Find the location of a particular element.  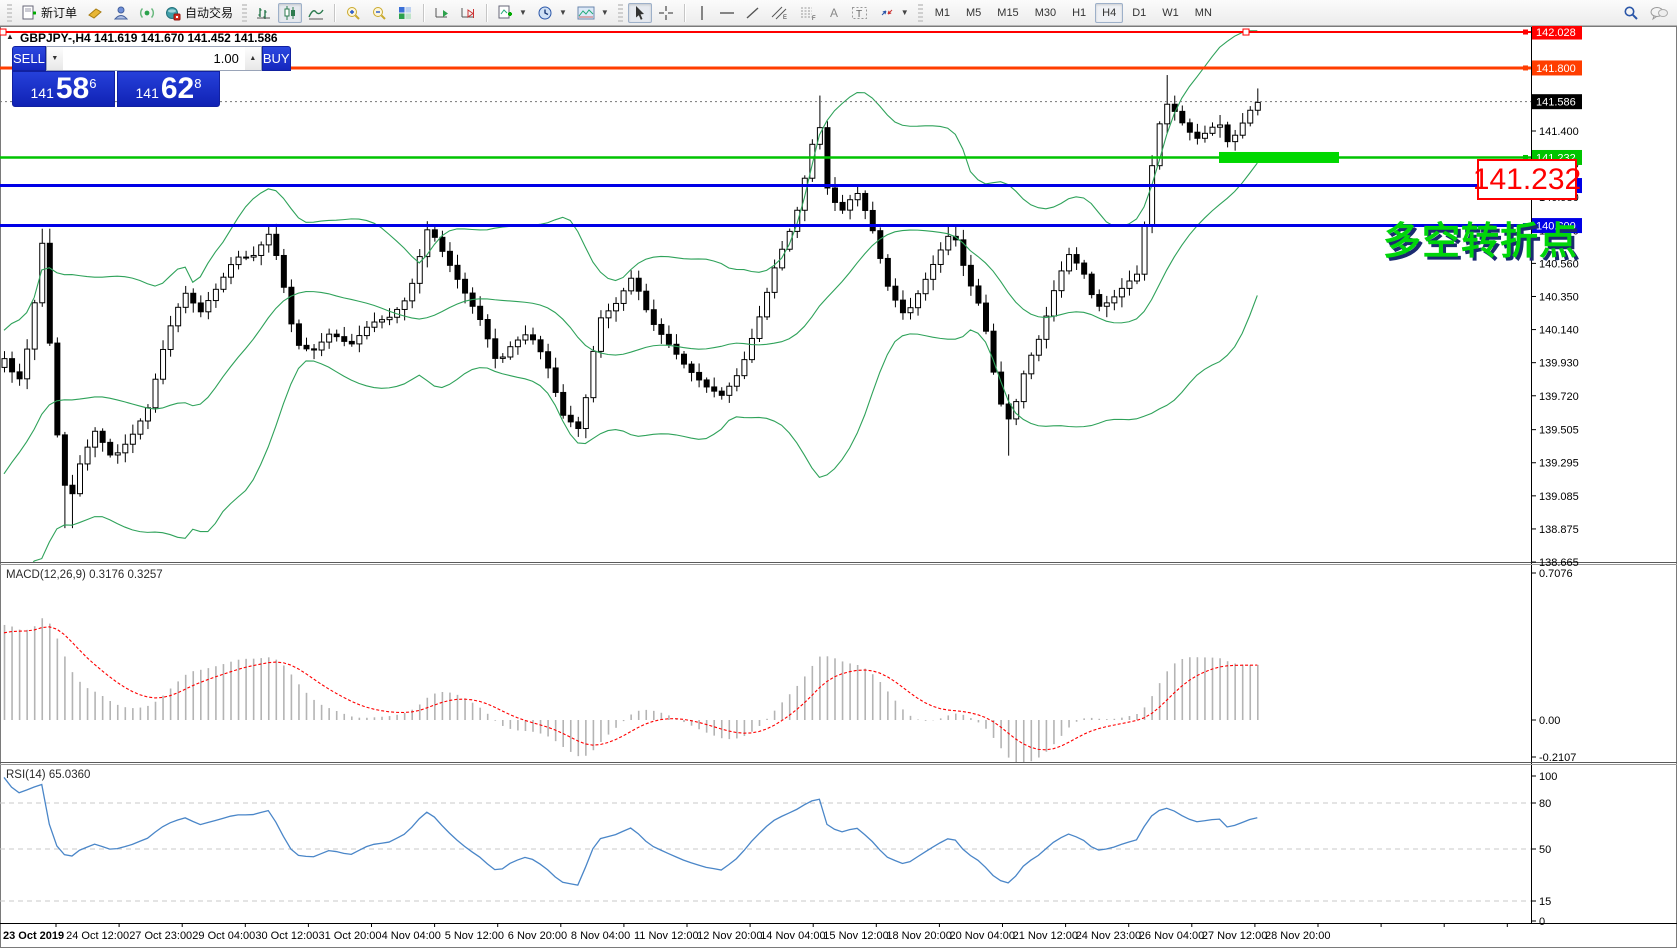

zoom-in-icon is located at coordinates (353, 13).